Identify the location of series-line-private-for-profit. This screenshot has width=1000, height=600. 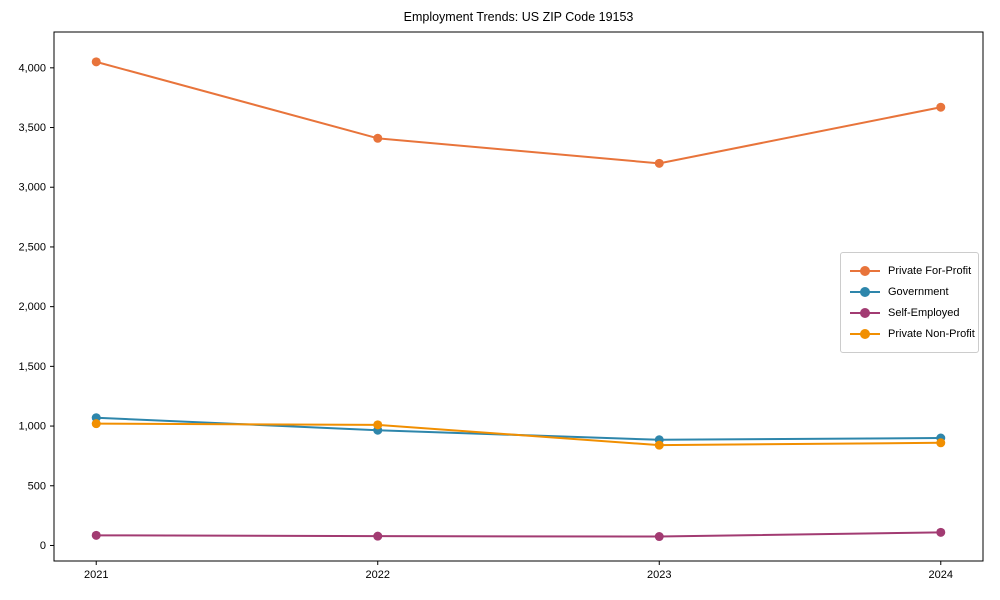
(518, 112).